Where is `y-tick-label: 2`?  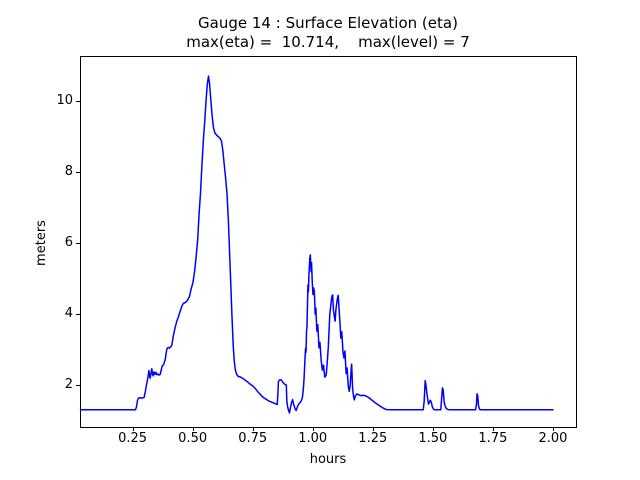
y-tick-label: 2 is located at coordinates (68, 384).